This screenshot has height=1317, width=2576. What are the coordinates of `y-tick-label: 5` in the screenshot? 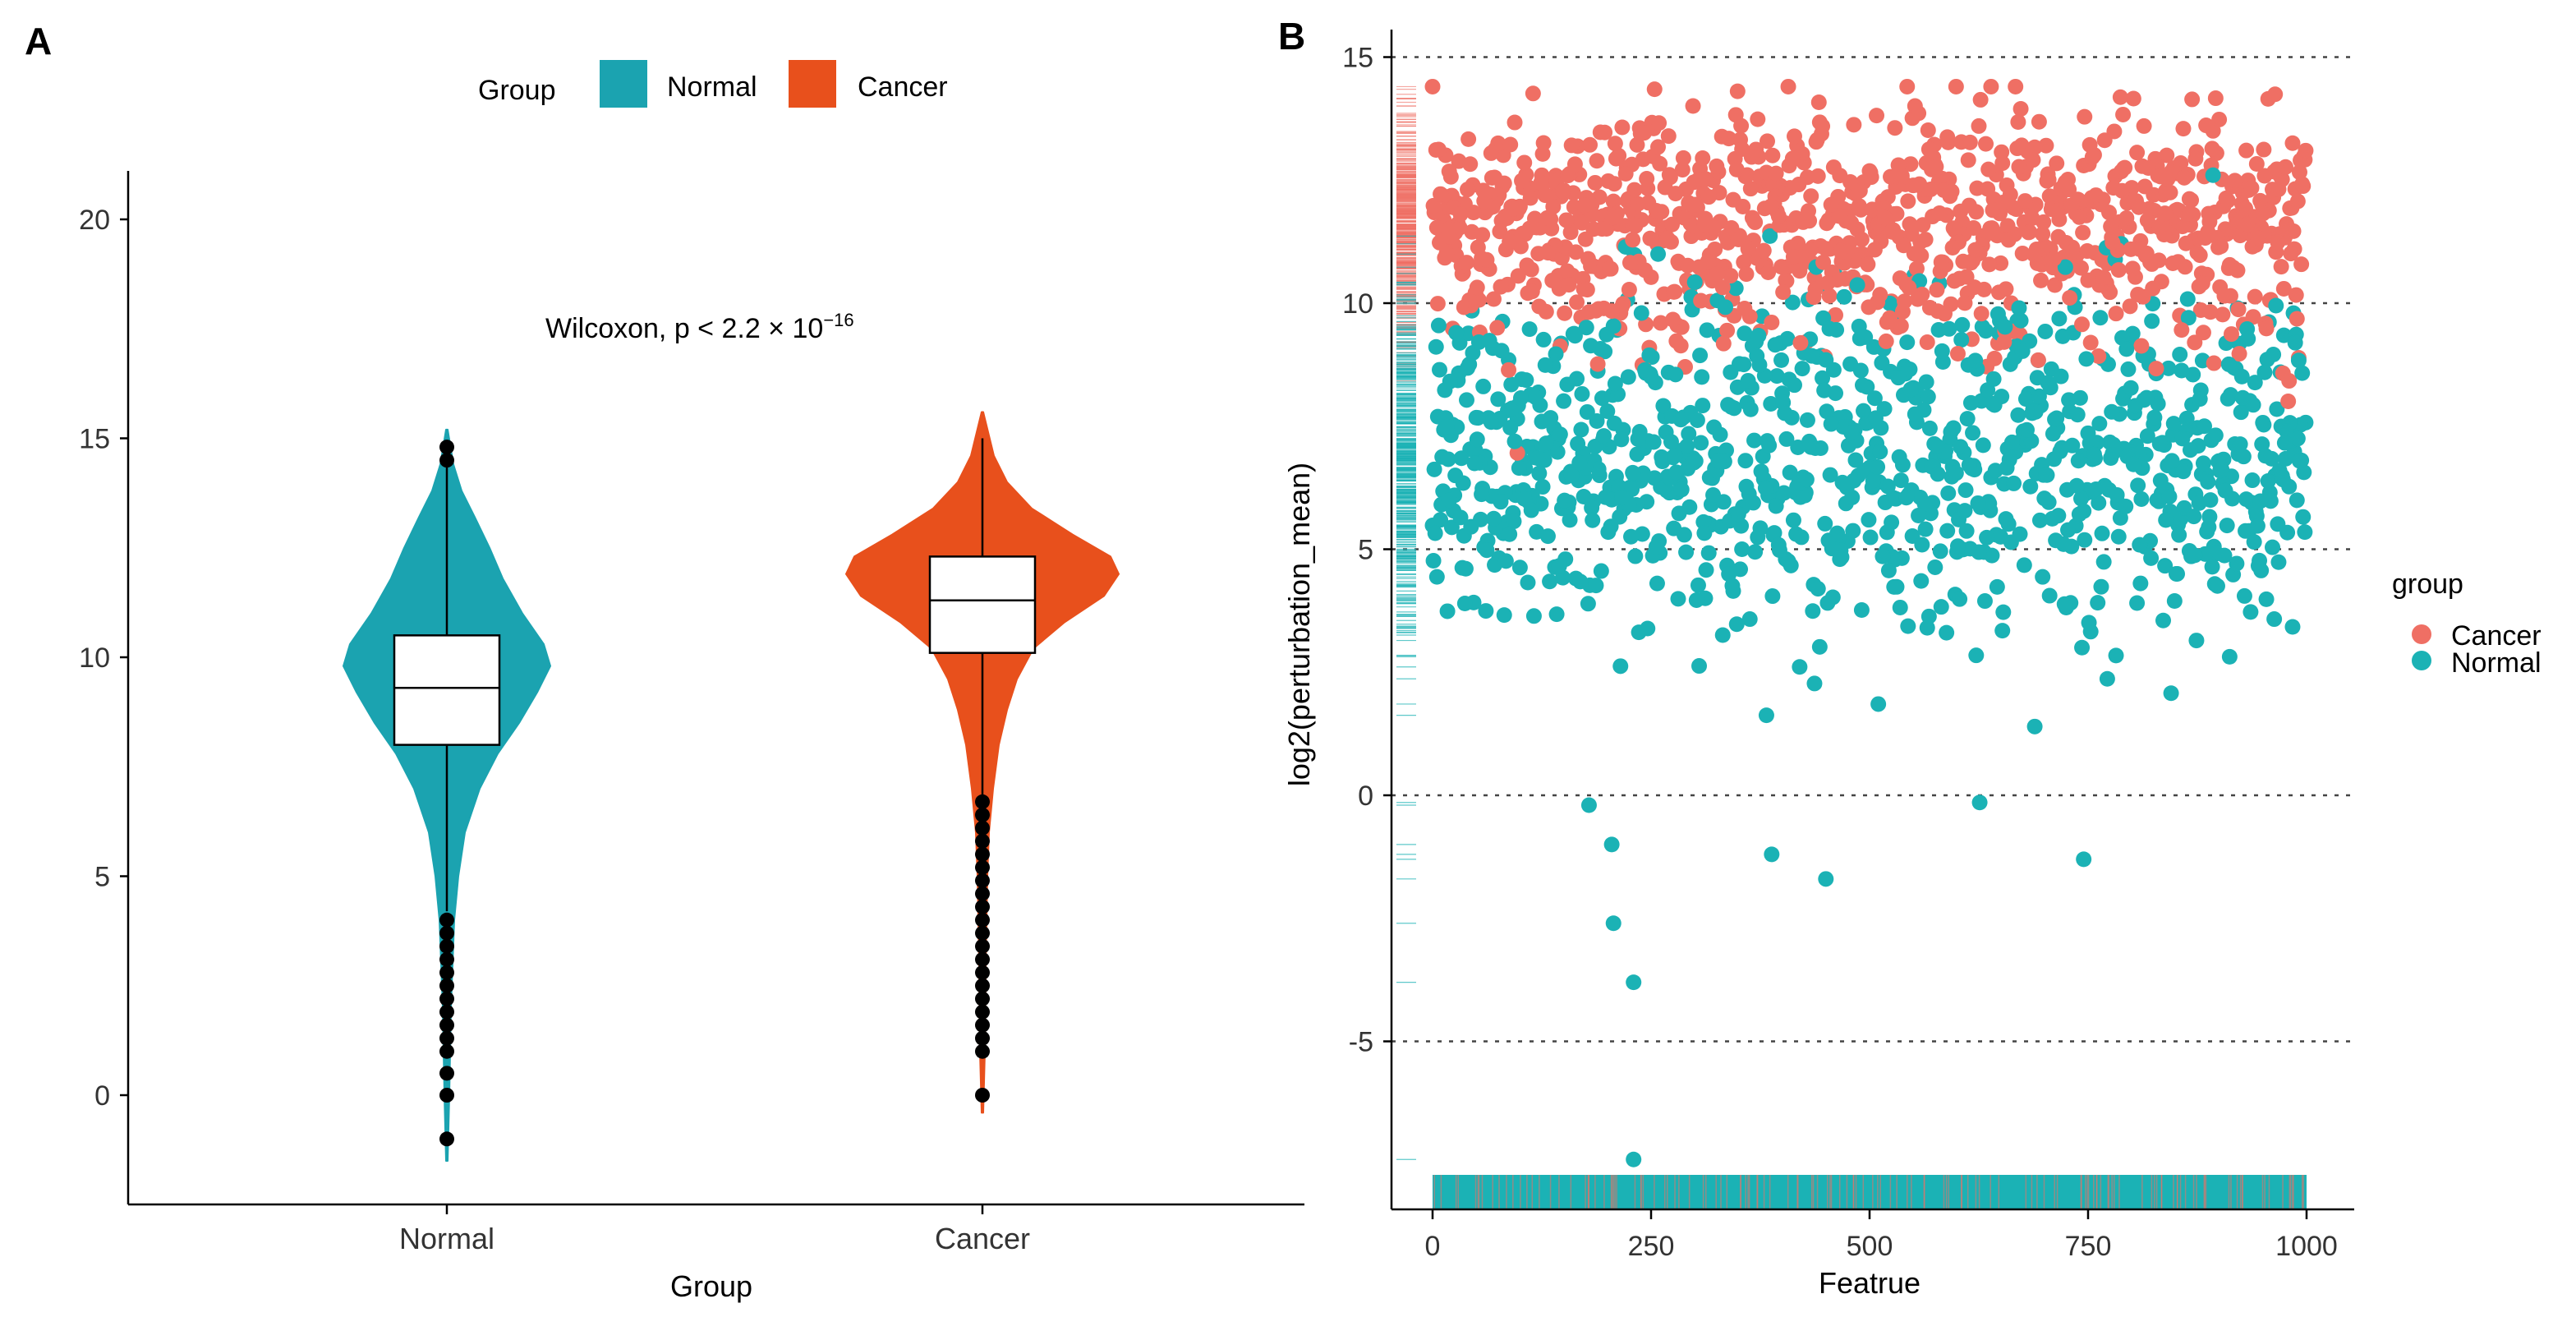 It's located at (1366, 550).